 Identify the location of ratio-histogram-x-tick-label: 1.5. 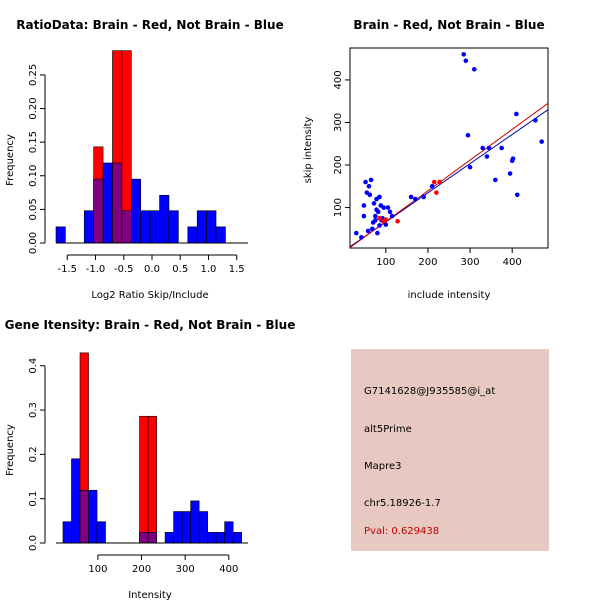
(237, 269).